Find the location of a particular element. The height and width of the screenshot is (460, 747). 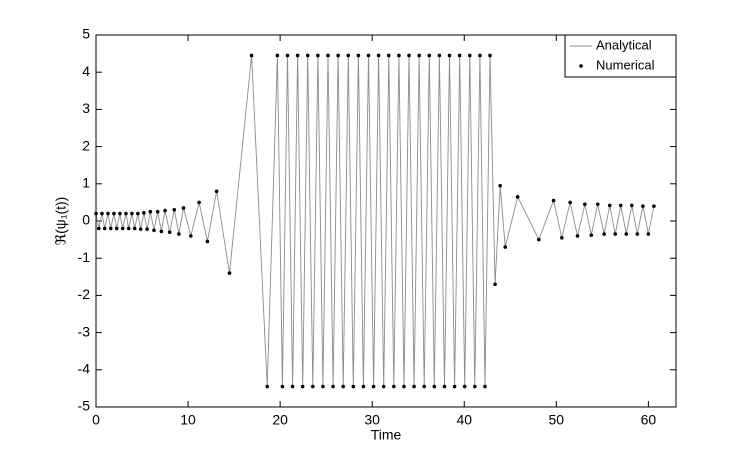

y-tick-label: 2 is located at coordinates (86, 145).